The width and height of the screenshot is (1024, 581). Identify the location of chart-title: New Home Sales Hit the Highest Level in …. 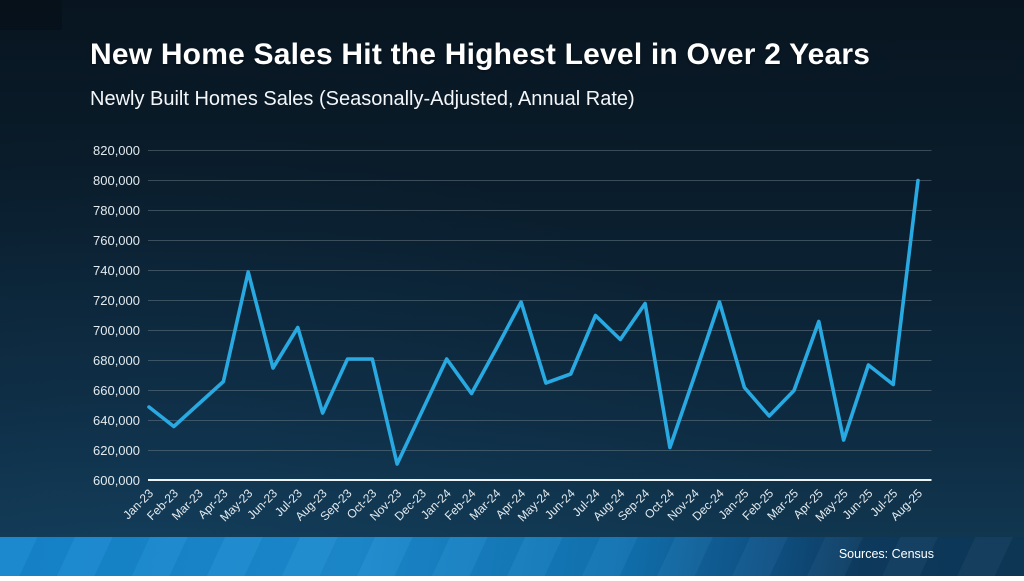
(480, 54).